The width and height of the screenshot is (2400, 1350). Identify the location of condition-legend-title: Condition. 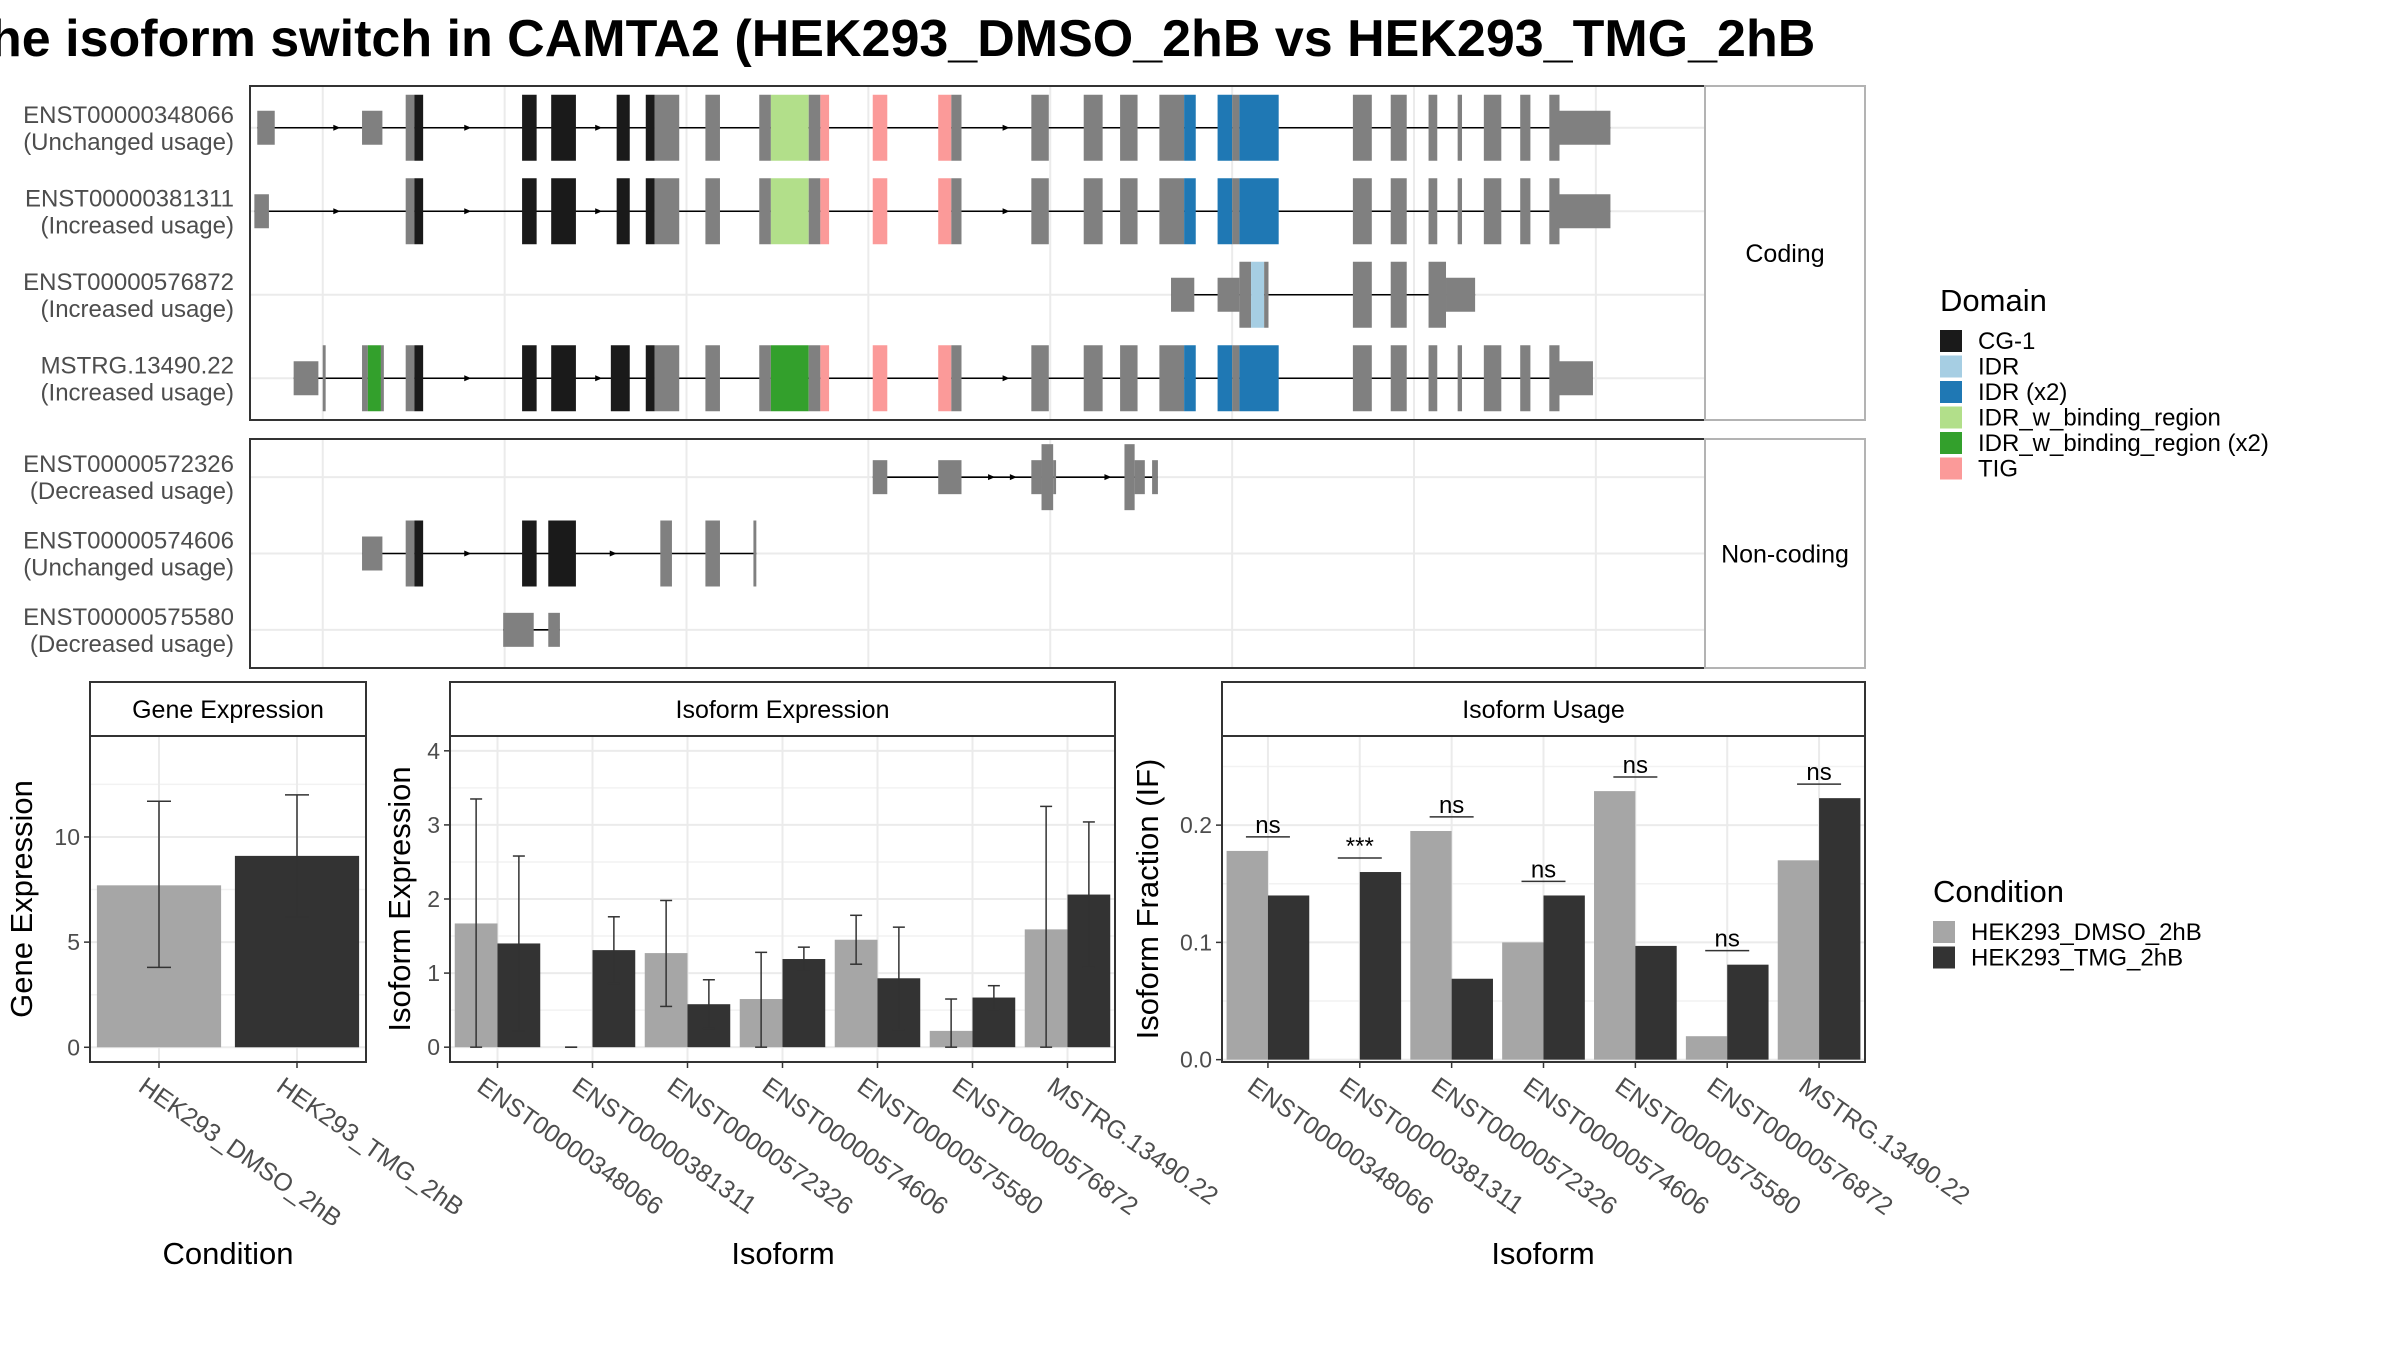
(1998, 891).